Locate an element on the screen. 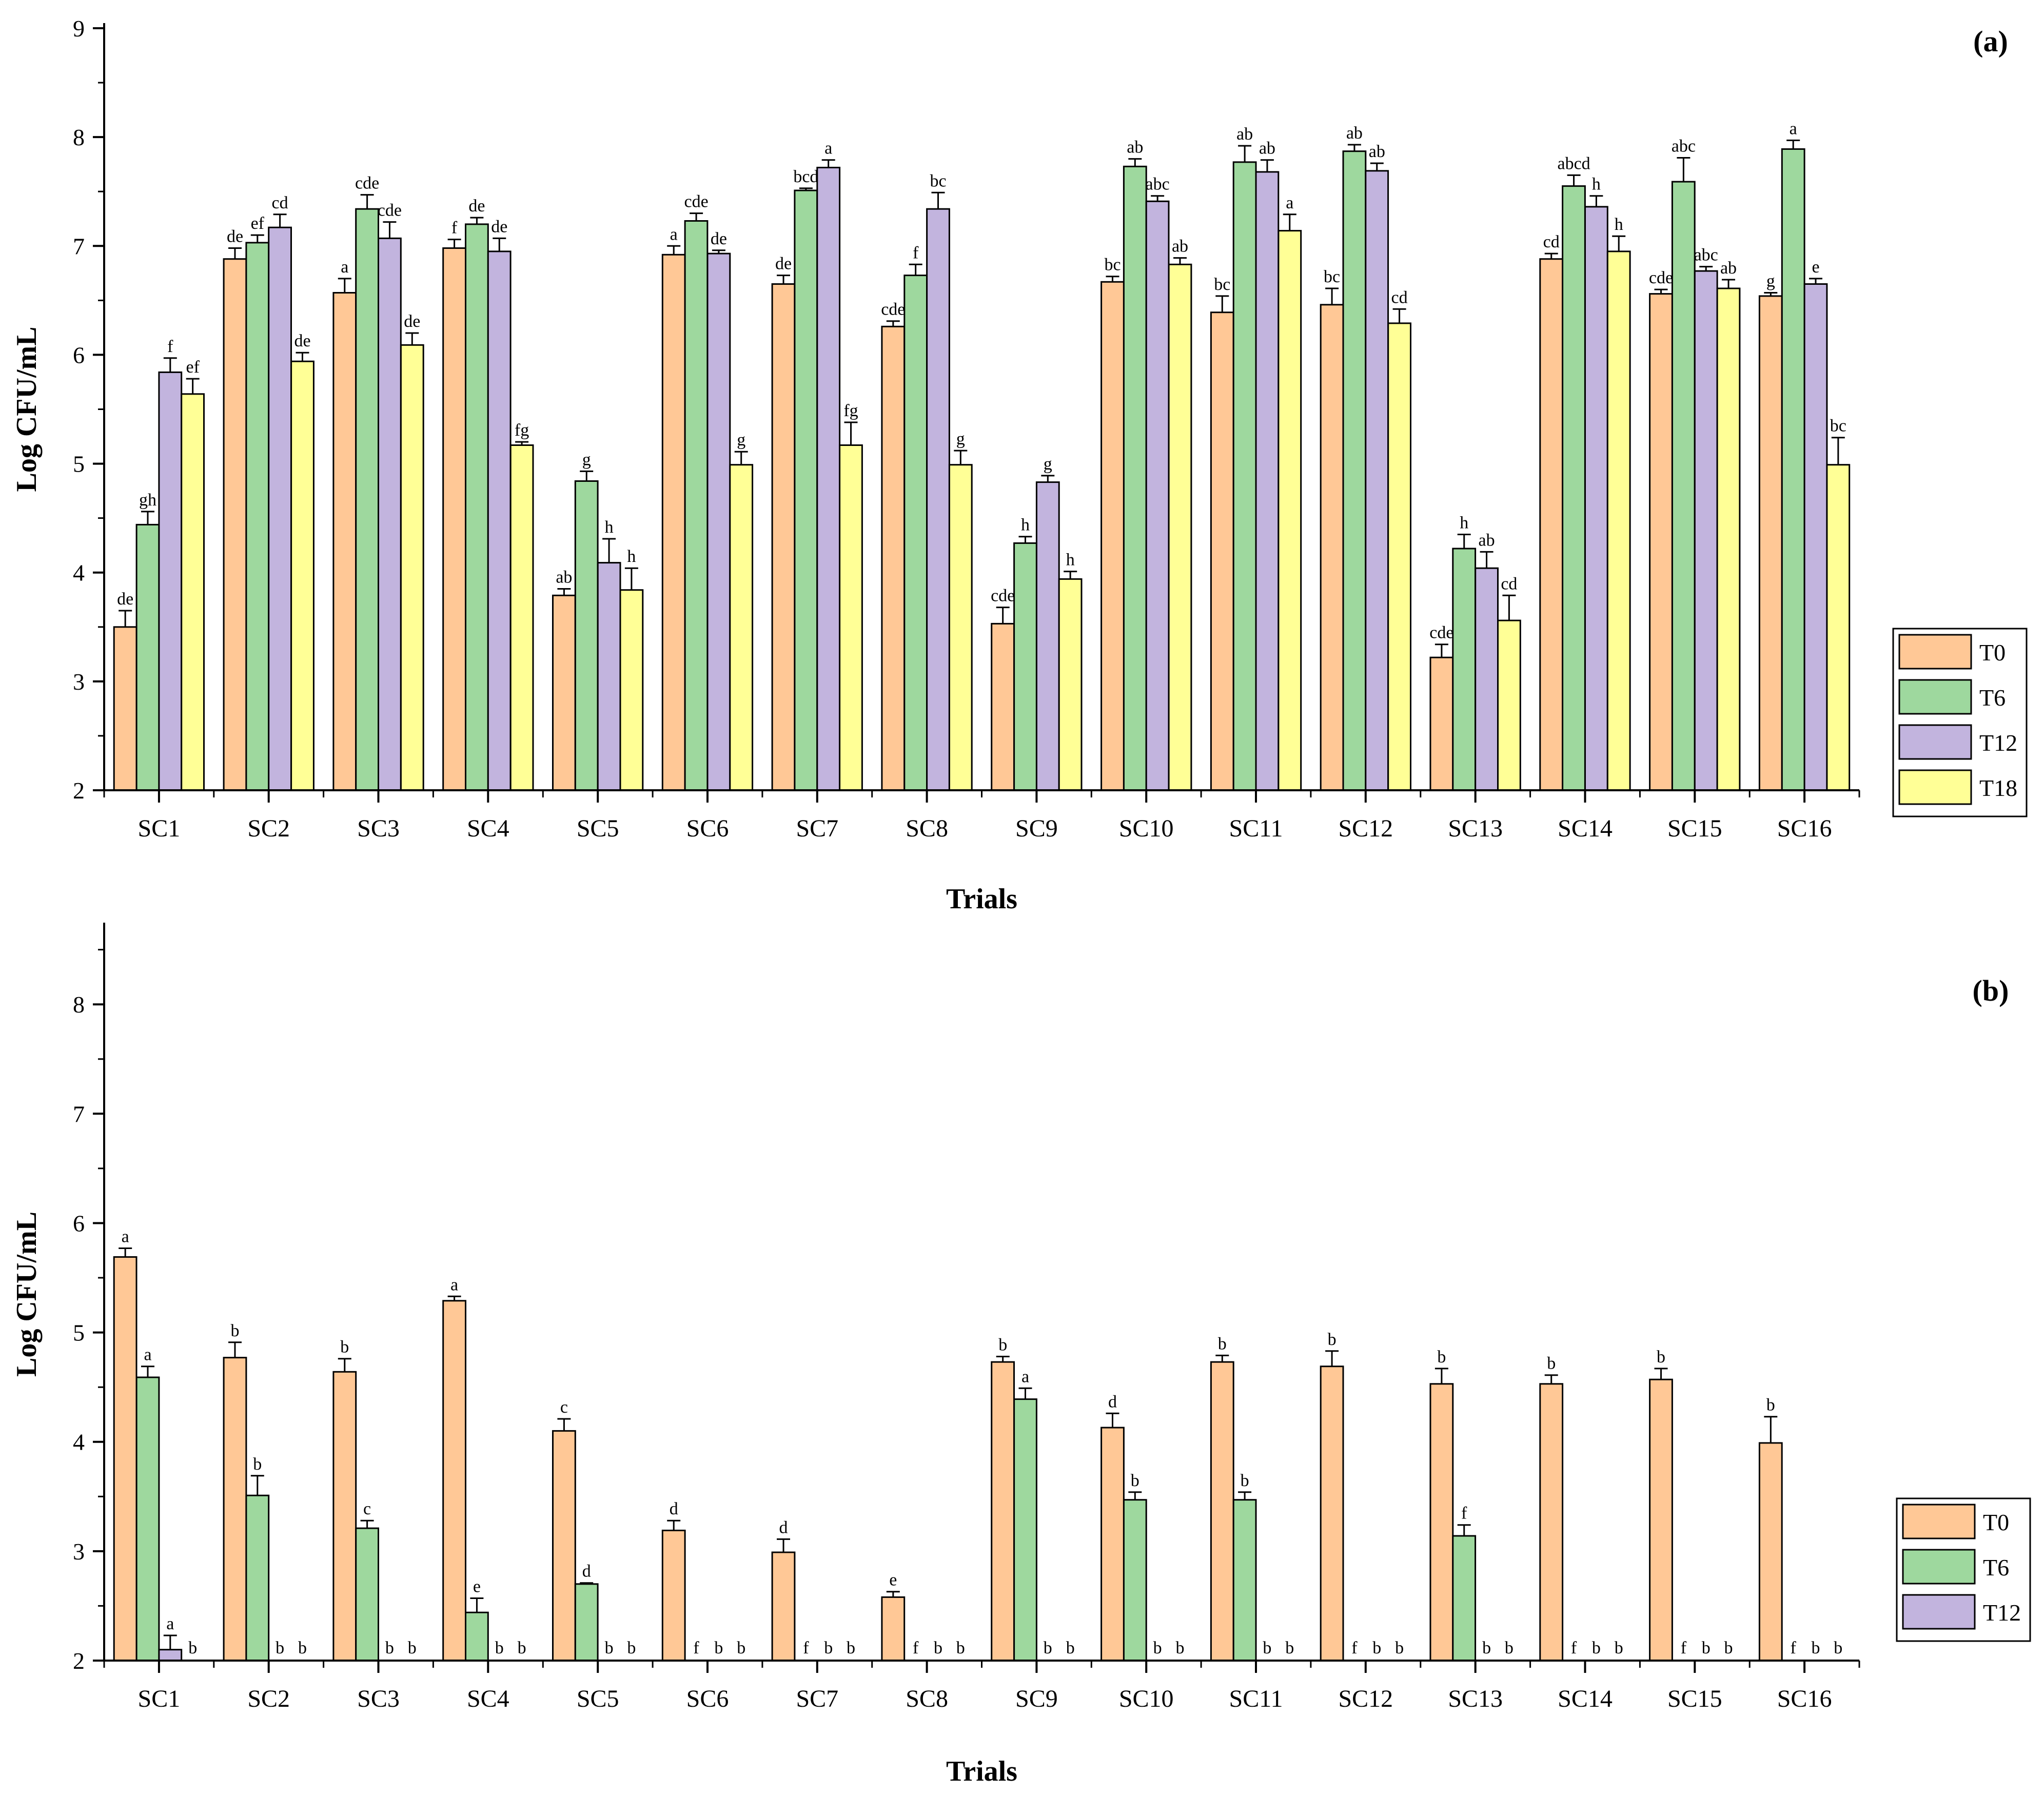  x-category-label: SC14 is located at coordinates (1585, 829).